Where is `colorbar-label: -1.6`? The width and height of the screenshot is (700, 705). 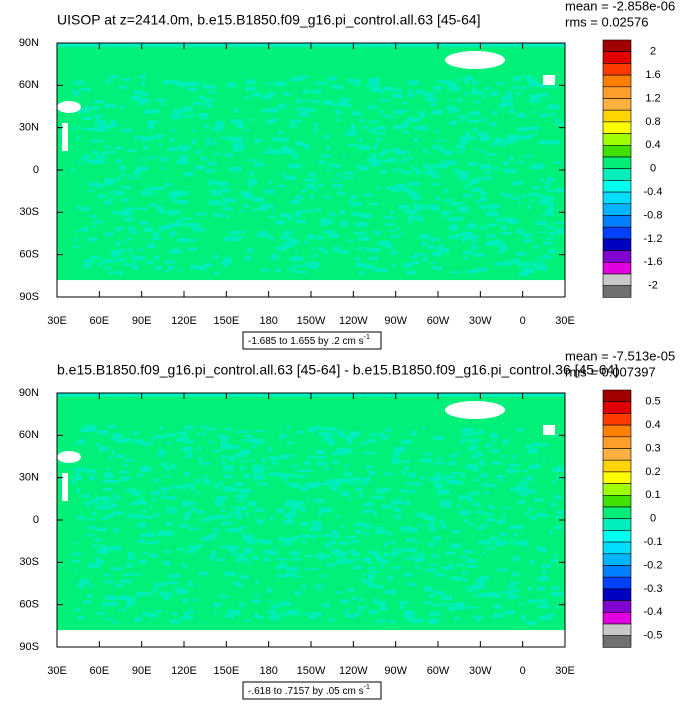 colorbar-label: -1.6 is located at coordinates (653, 262).